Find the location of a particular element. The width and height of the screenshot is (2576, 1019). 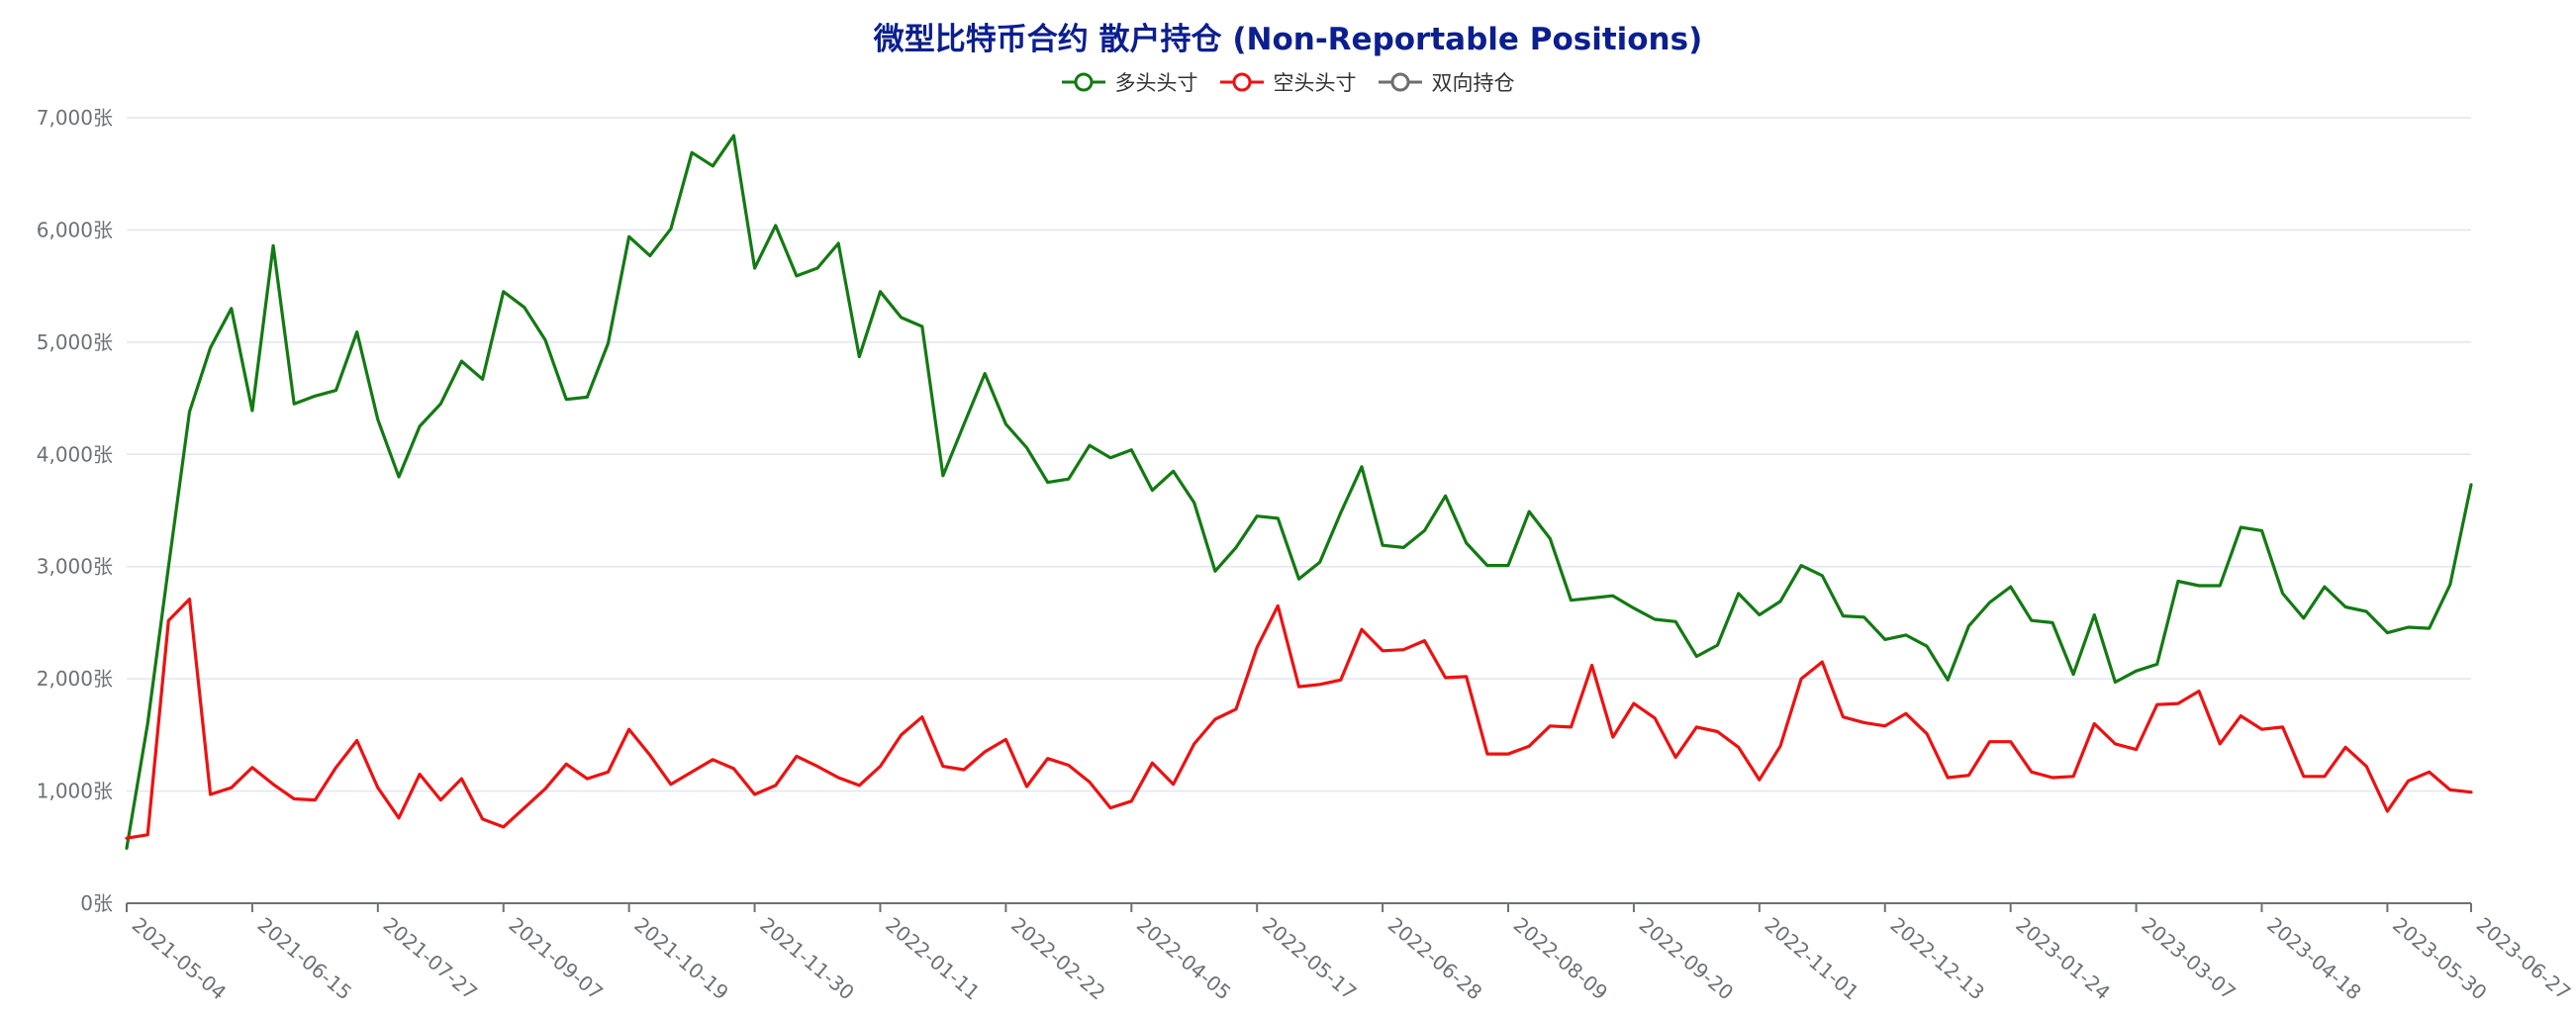

legend-spread-swatch-icon is located at coordinates (1400, 82).